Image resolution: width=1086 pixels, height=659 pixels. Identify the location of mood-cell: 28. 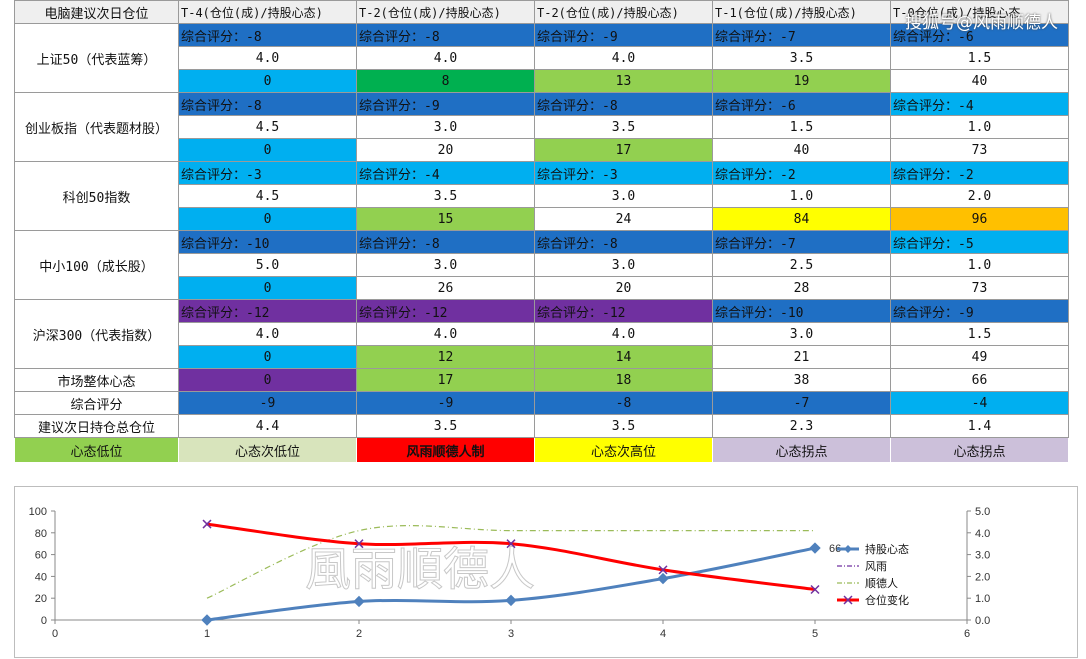
(801, 288).